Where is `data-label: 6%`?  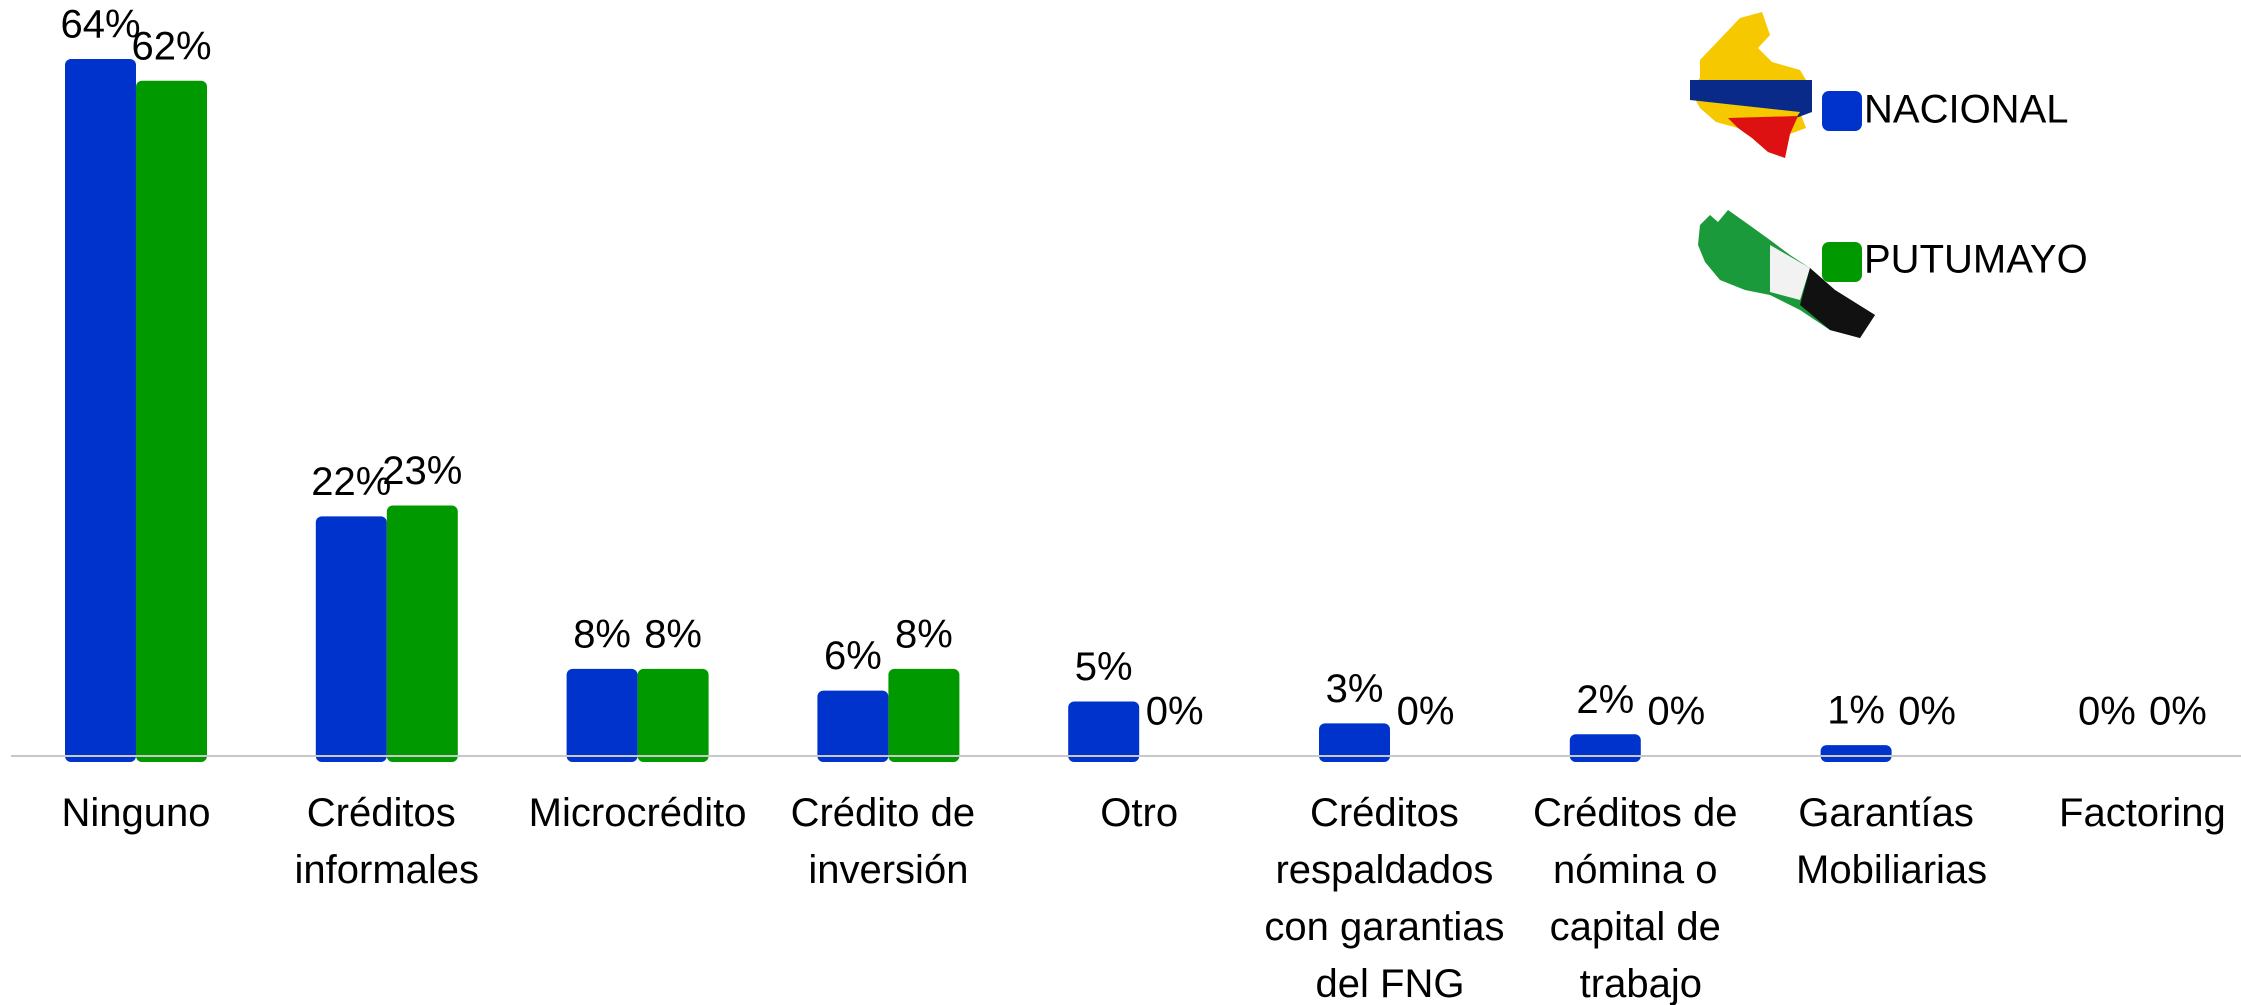
data-label: 6% is located at coordinates (853, 656).